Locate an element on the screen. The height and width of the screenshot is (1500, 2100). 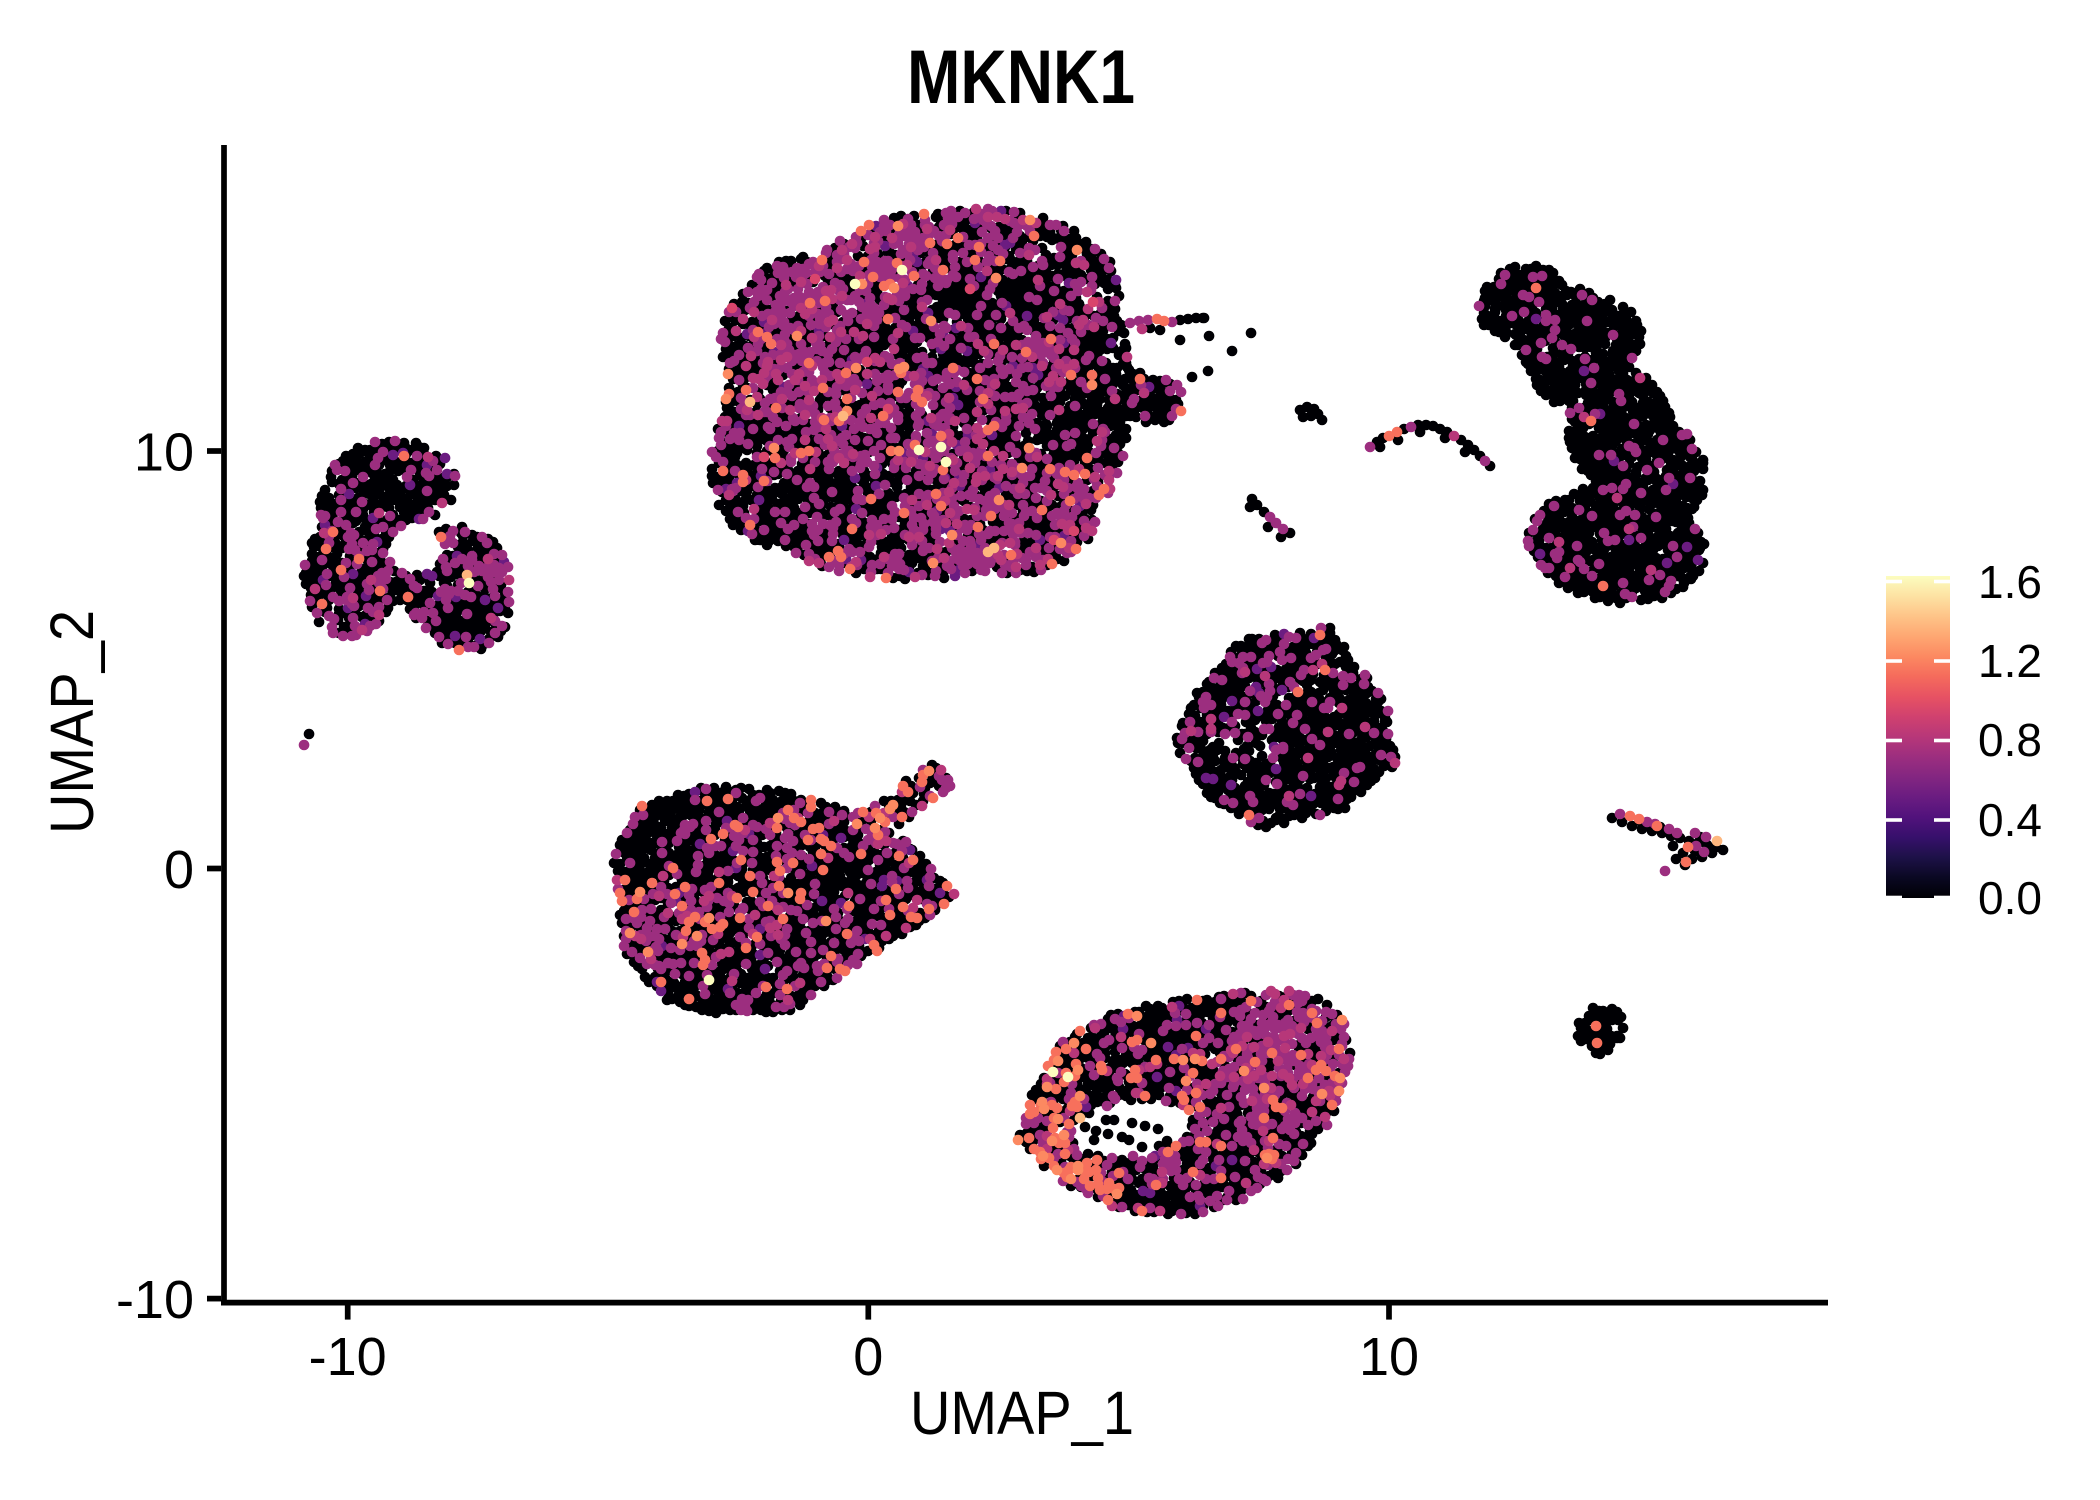
svg-text: 1.2 is located at coordinates (2010, 661).